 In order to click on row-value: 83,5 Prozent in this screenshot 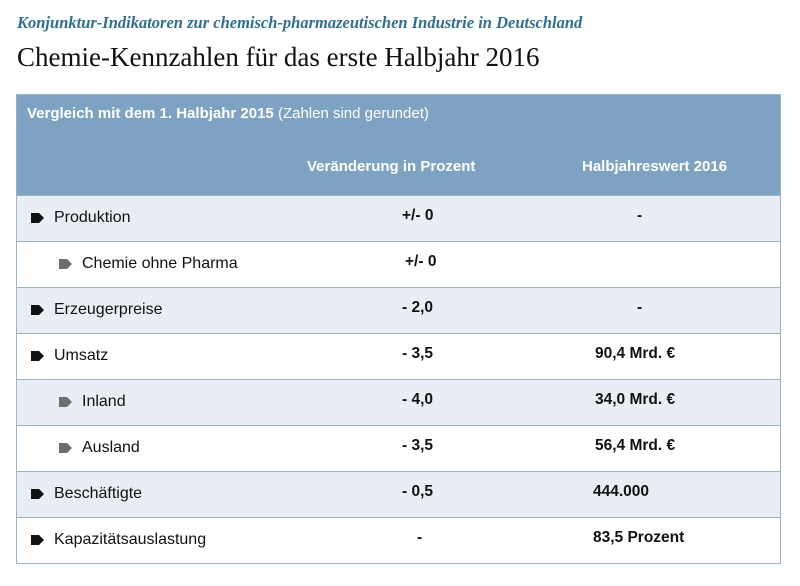, I will do `click(639, 537)`.